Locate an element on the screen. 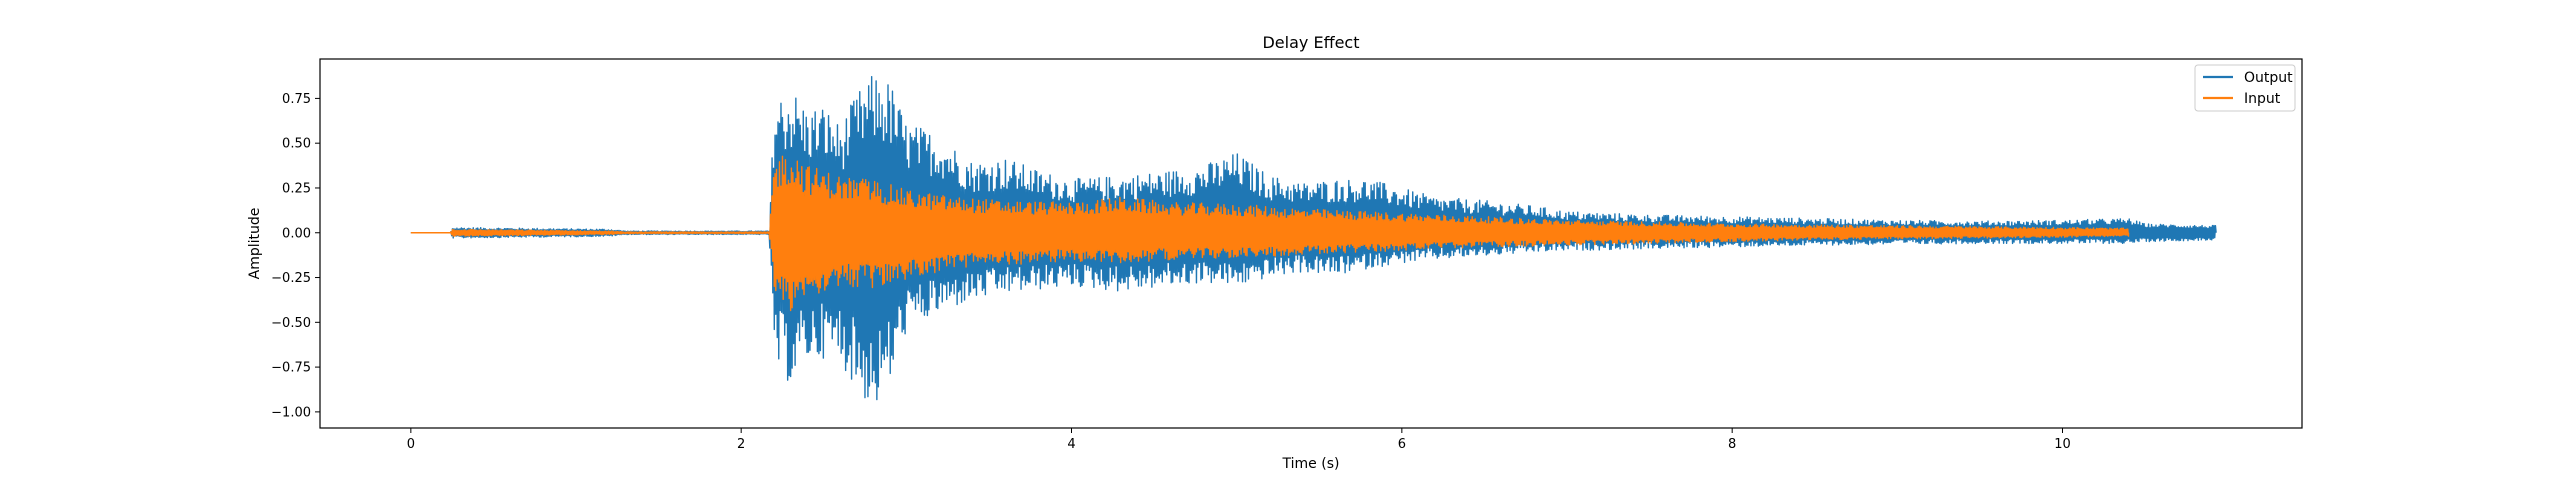 Image resolution: width=2555 pixels, height=480 pixels. x-axis: 0 2 4 6 8 10 is located at coordinates (1239, 440).